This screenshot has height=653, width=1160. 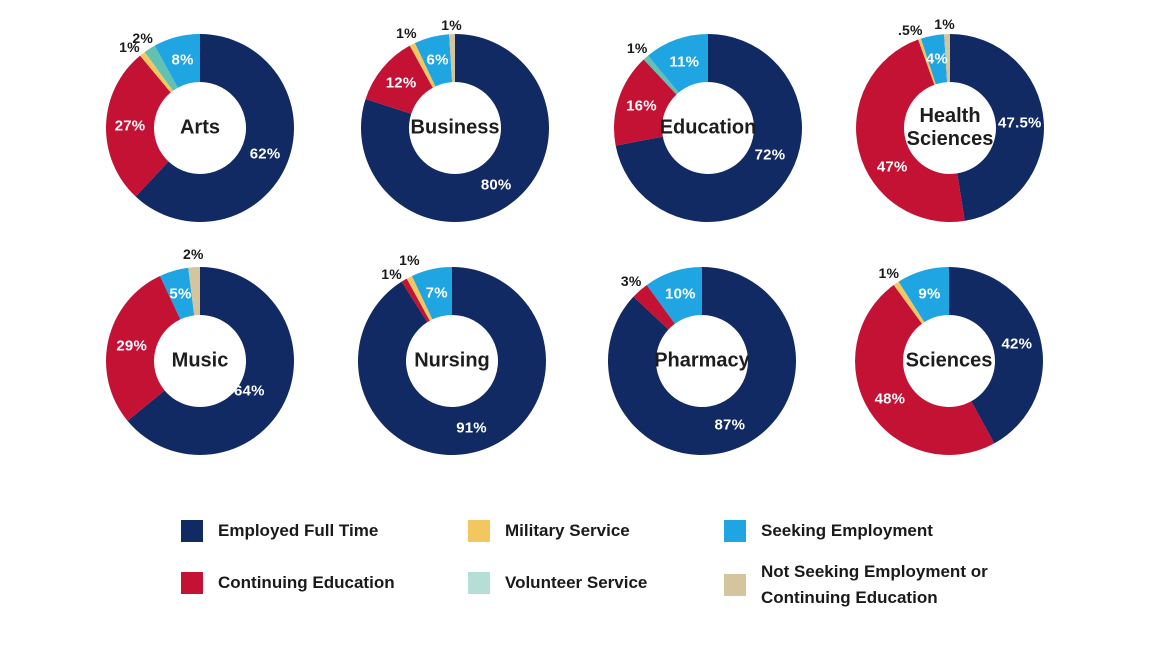 I want to click on slice-music-continuing-education, so click(x=143, y=348).